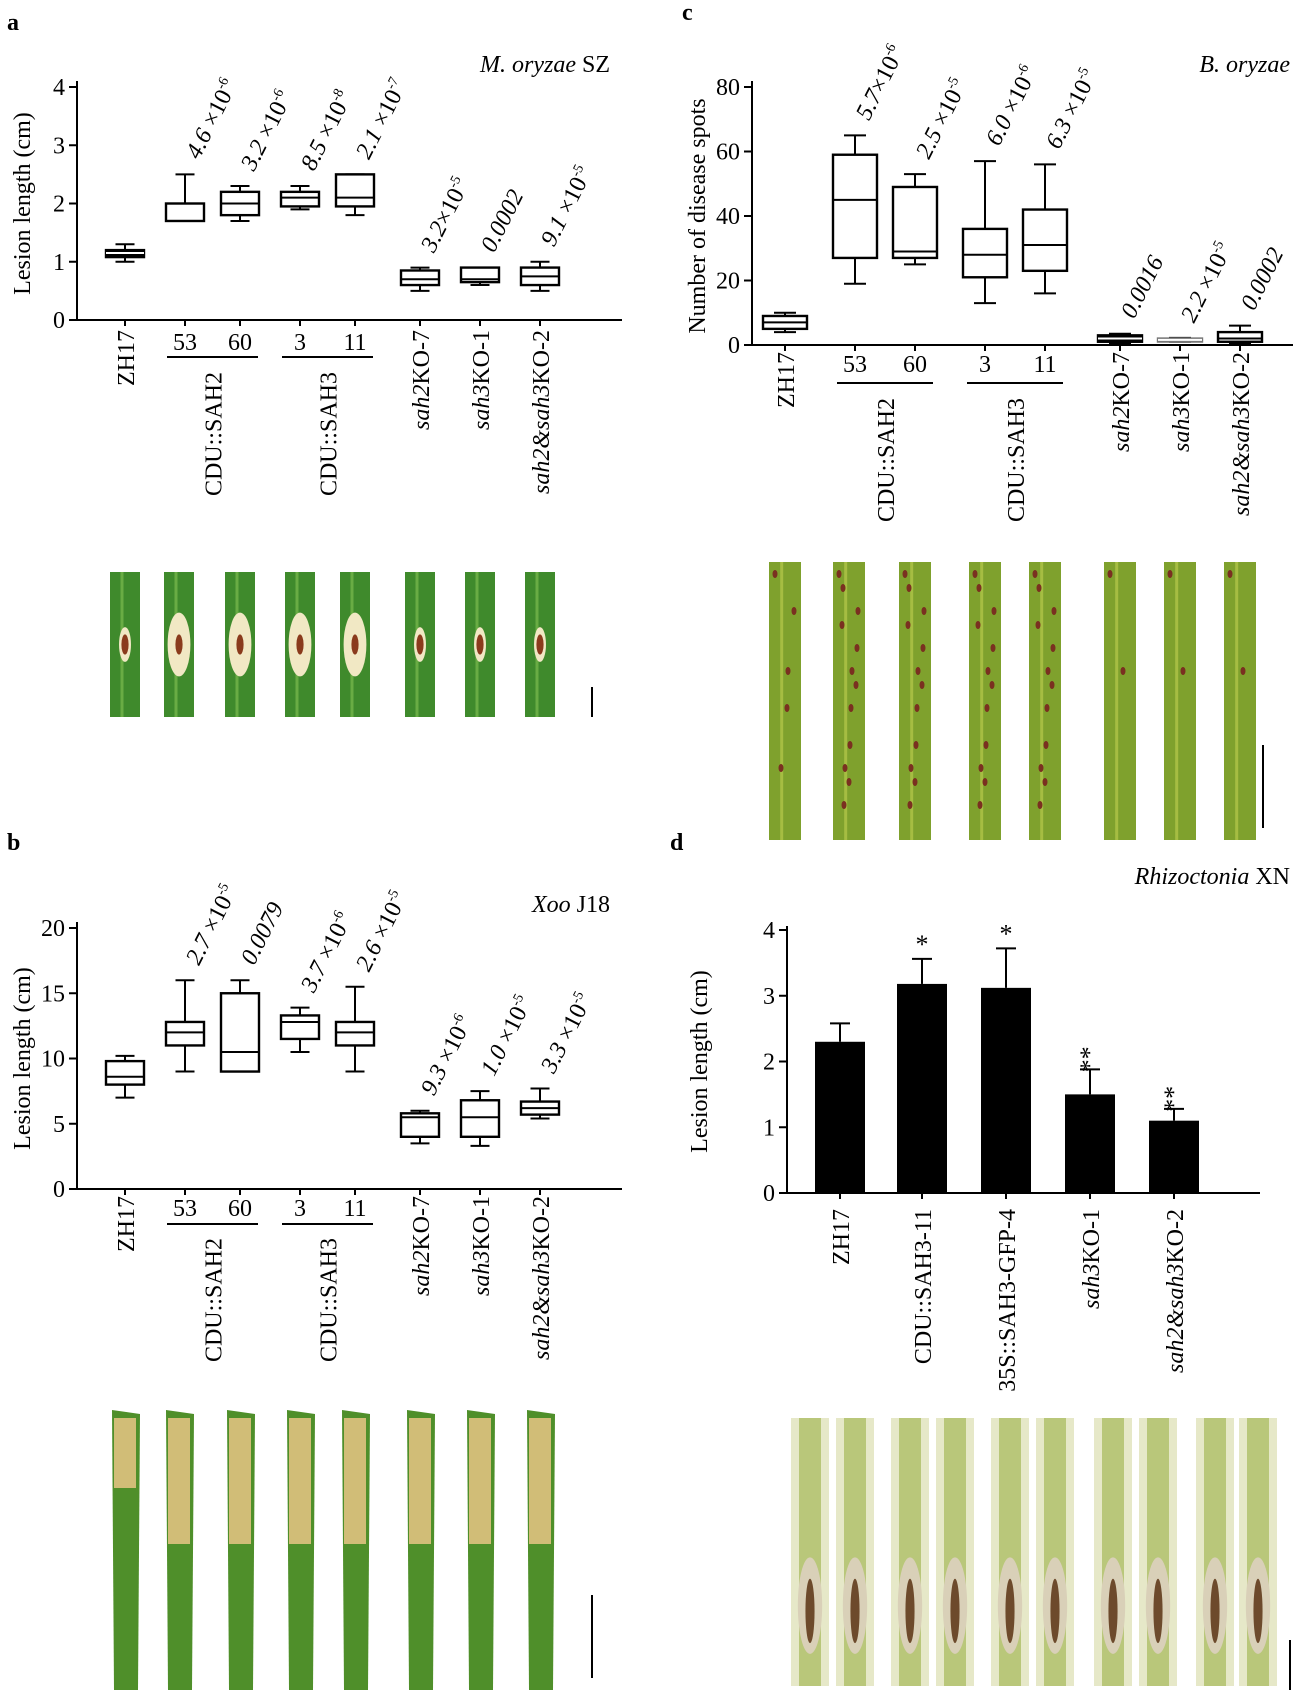  What do you see at coordinates (23, 1058) in the screenshot?
I see `y-axis-label: Lesion length (cm)` at bounding box center [23, 1058].